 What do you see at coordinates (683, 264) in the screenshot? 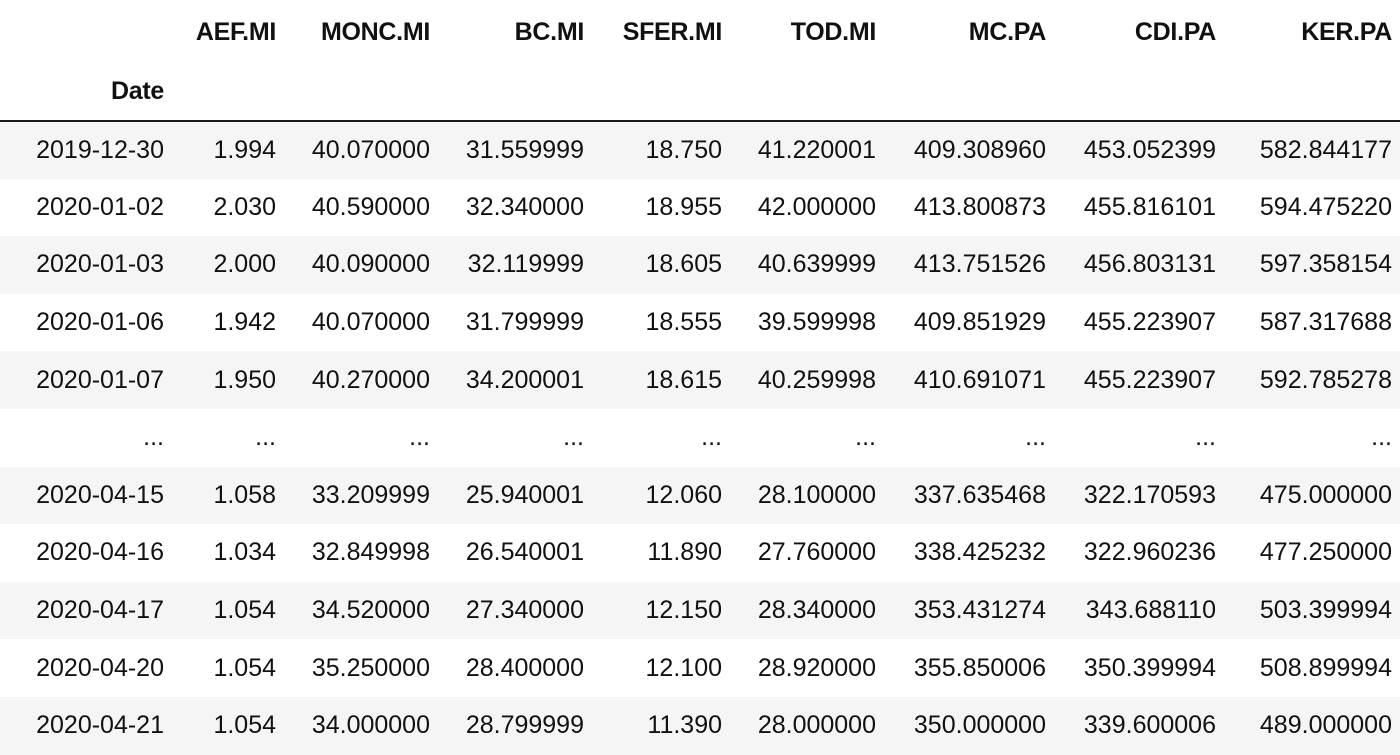
I see `cell-sfer-mi: 18.605` at bounding box center [683, 264].